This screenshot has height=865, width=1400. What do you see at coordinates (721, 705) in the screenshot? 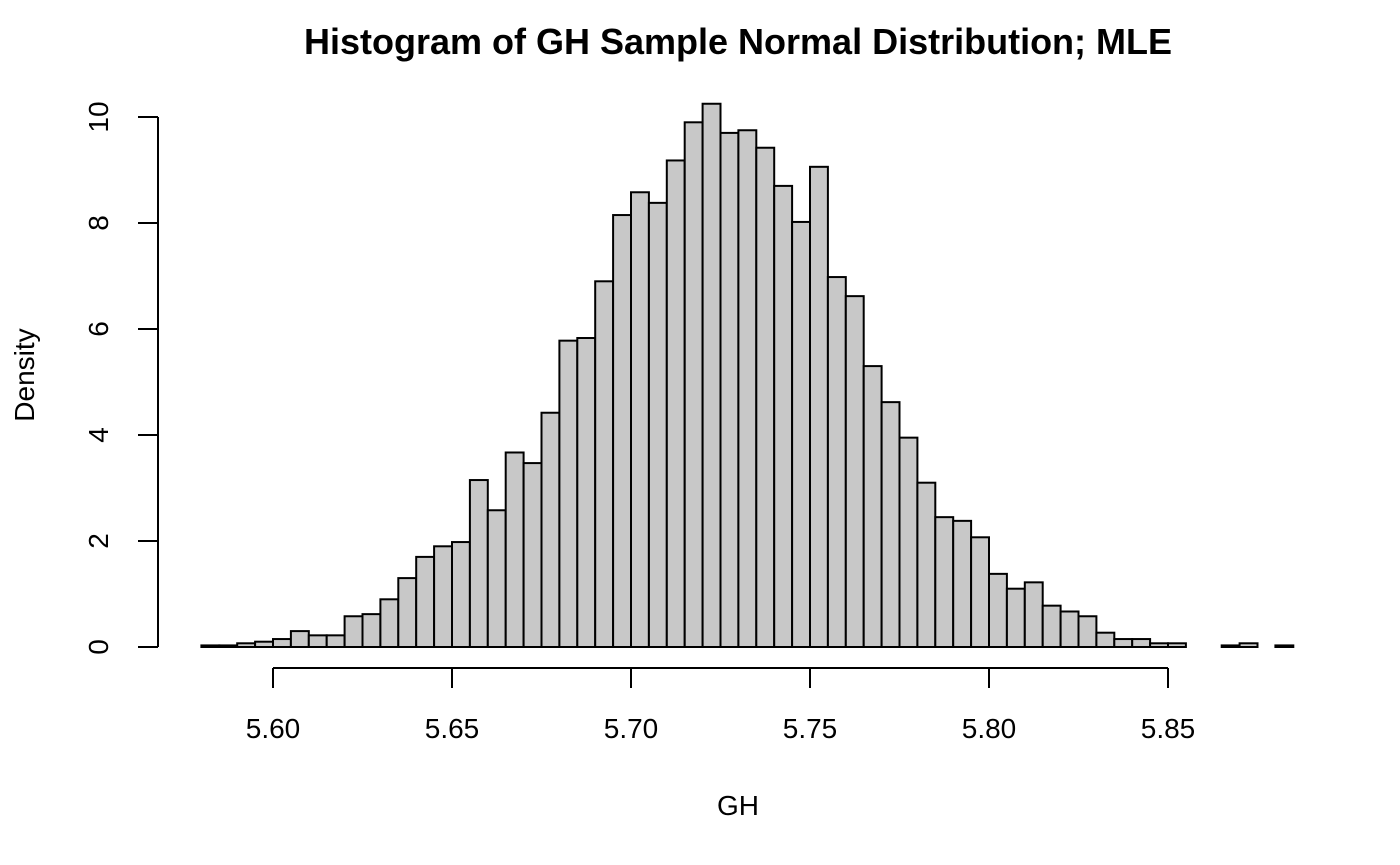
I see `x-axis: 5.60 5.65 5.70 5.75 5.80 5.85` at bounding box center [721, 705].